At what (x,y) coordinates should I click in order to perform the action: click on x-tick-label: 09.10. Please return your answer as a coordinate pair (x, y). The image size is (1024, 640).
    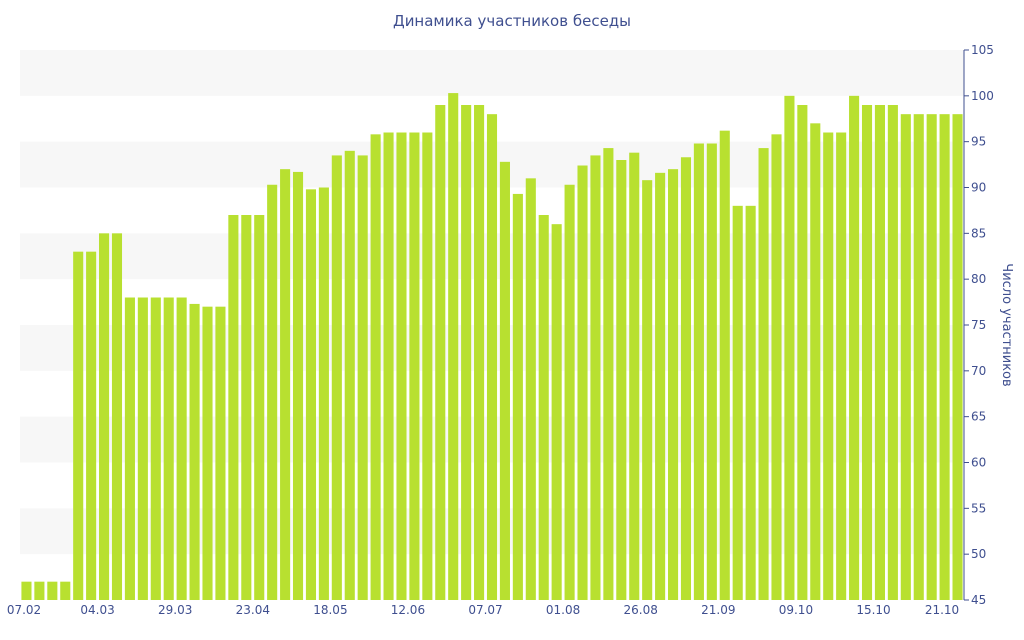
    Looking at the image, I should click on (796, 610).